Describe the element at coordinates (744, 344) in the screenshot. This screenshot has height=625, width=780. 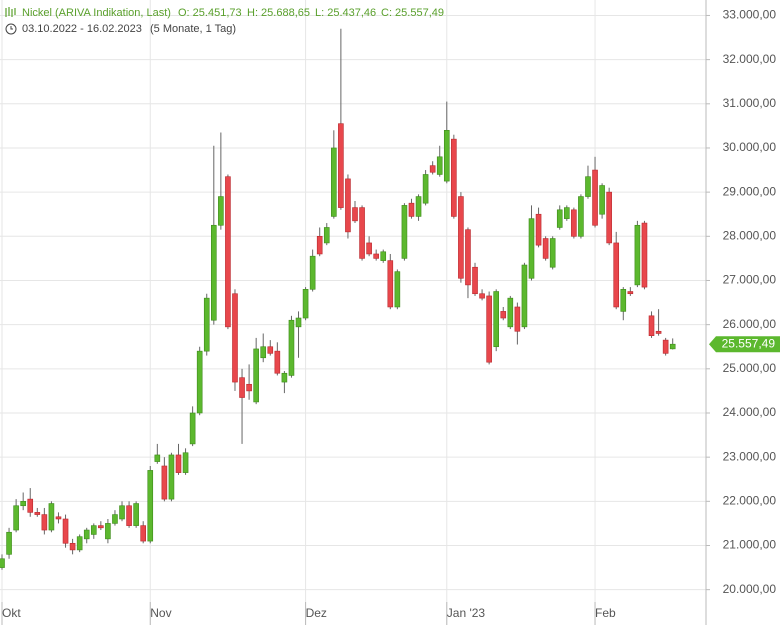
I see `last-price-tag` at that location.